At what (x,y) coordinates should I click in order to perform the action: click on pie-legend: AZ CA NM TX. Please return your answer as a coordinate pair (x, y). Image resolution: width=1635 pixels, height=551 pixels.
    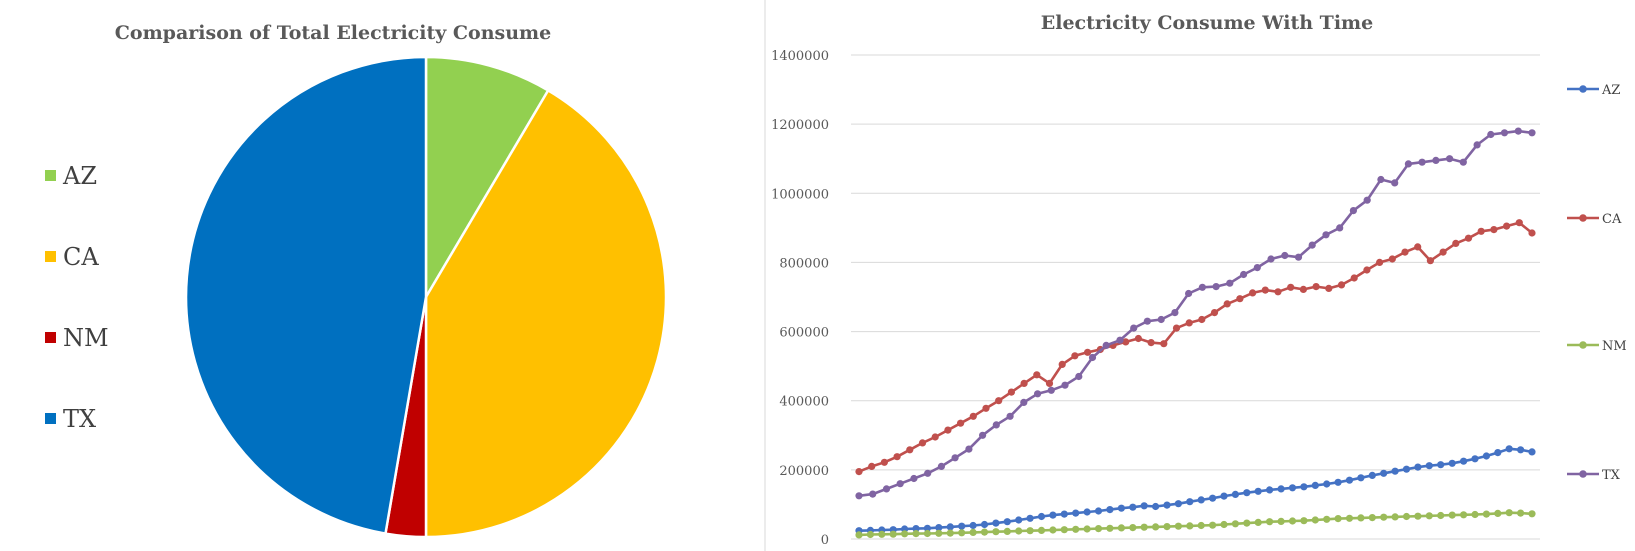
    Looking at the image, I should click on (77, 297).